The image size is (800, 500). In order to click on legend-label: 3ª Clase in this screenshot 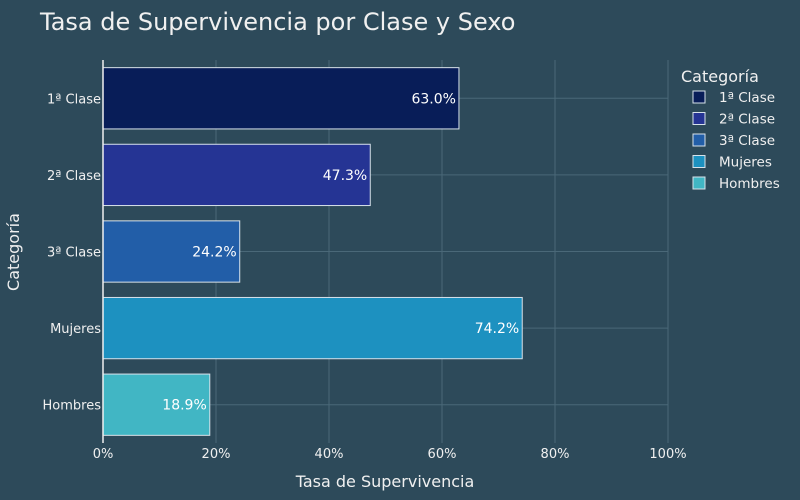, I will do `click(747, 141)`.